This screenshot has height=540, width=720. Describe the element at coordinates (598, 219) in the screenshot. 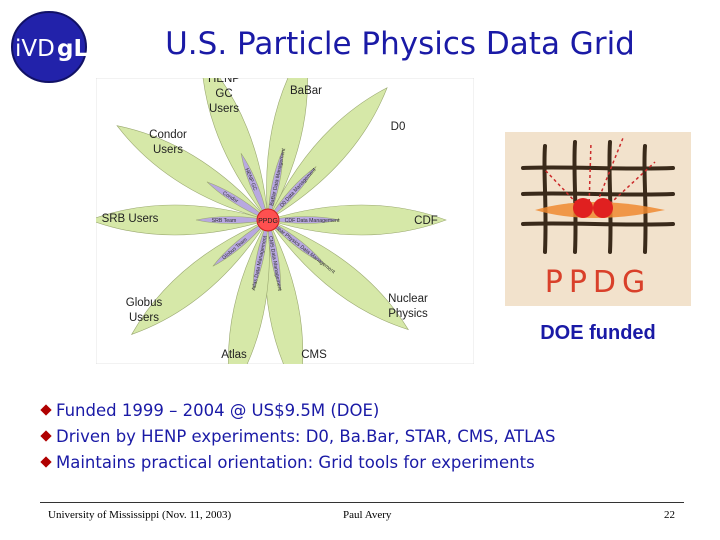

I see `ppdg-logo: PPDG` at that location.